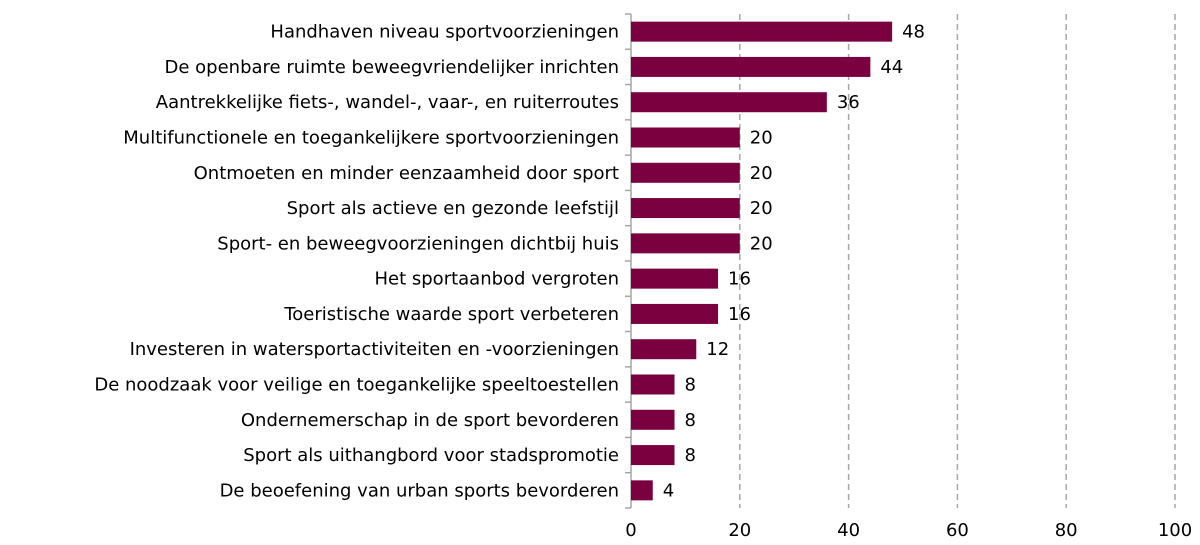 The width and height of the screenshot is (1200, 545). What do you see at coordinates (444, 32) in the screenshot?
I see `y-tick-label: Handhaven niveau sportvoorzieningen` at bounding box center [444, 32].